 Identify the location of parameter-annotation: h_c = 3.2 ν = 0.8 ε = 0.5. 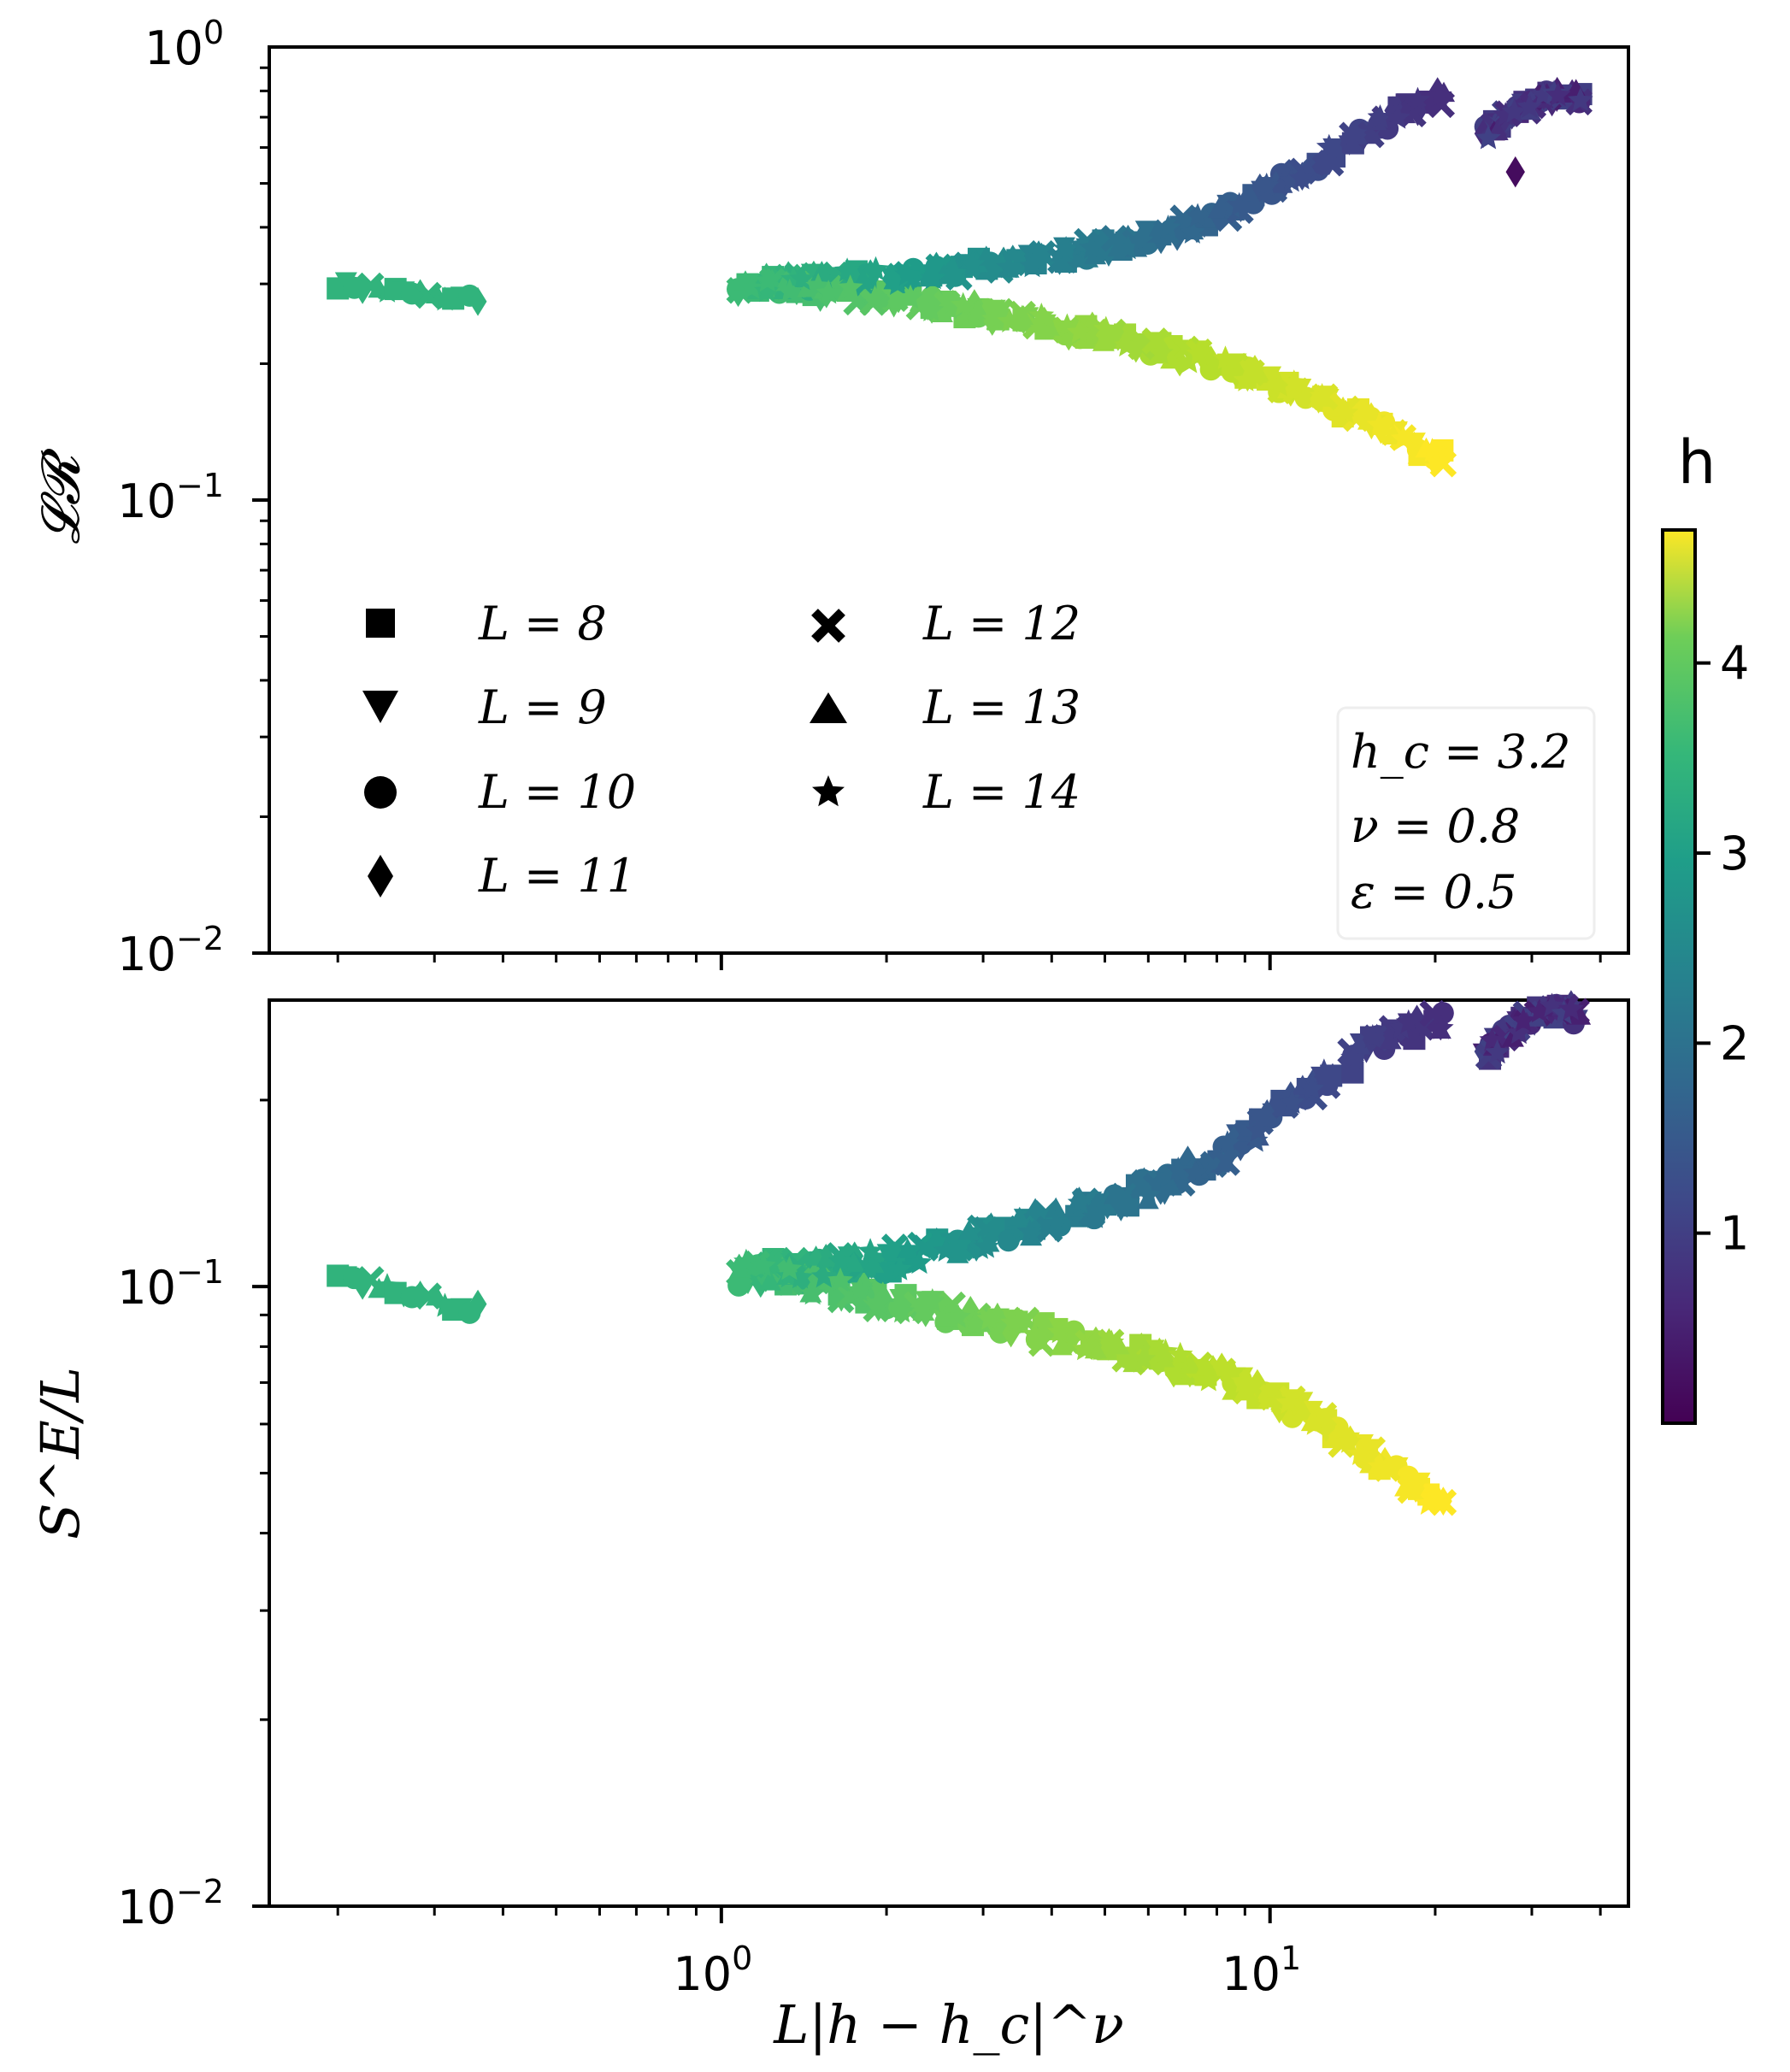
(1466, 823).